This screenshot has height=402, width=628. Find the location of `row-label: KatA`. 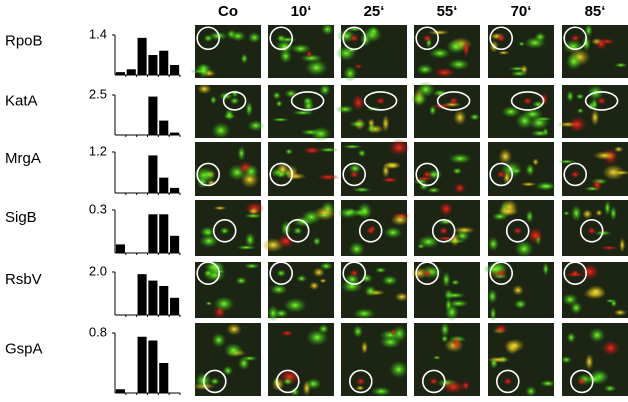

row-label: KatA is located at coordinates (21, 100).